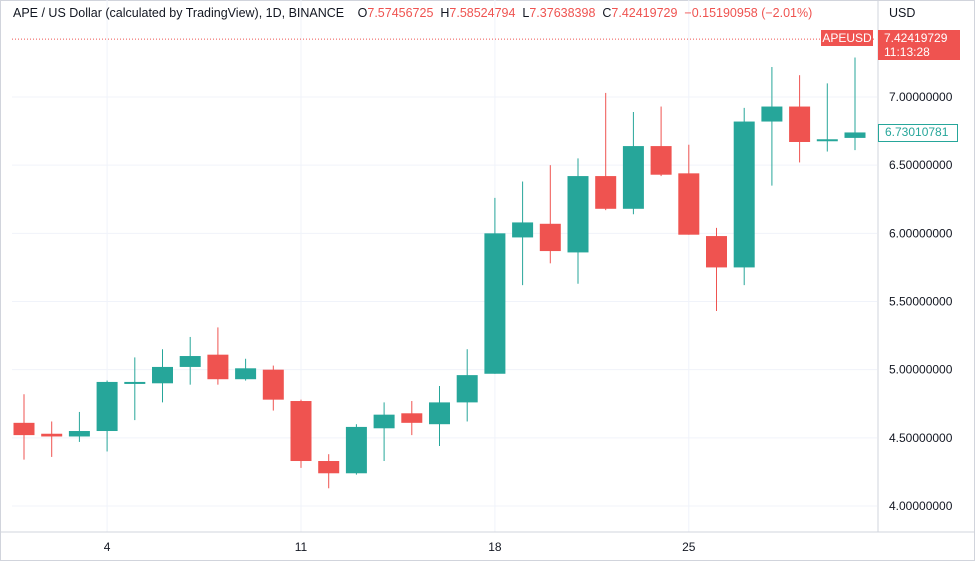  Describe the element at coordinates (107, 547) in the screenshot. I see `x-tick-label: 4` at that location.